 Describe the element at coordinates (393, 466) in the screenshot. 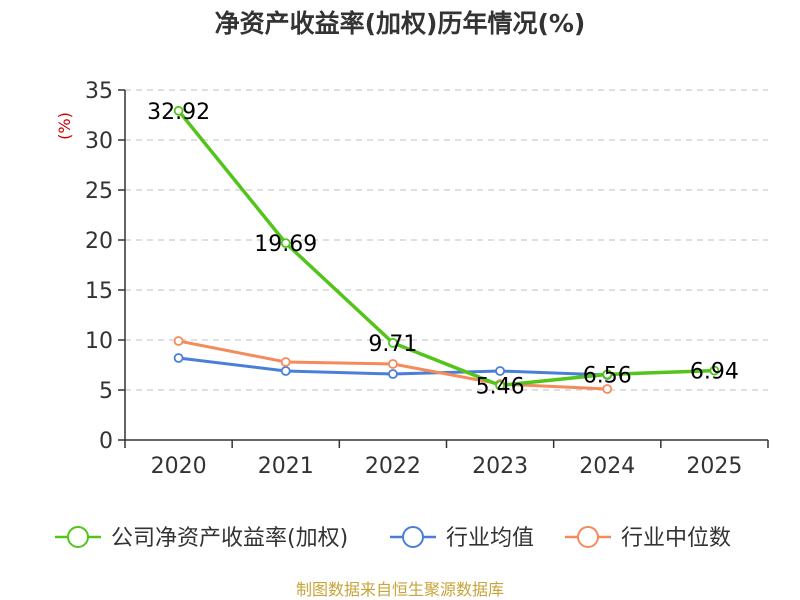

I see `x-tick-label: 2022` at that location.